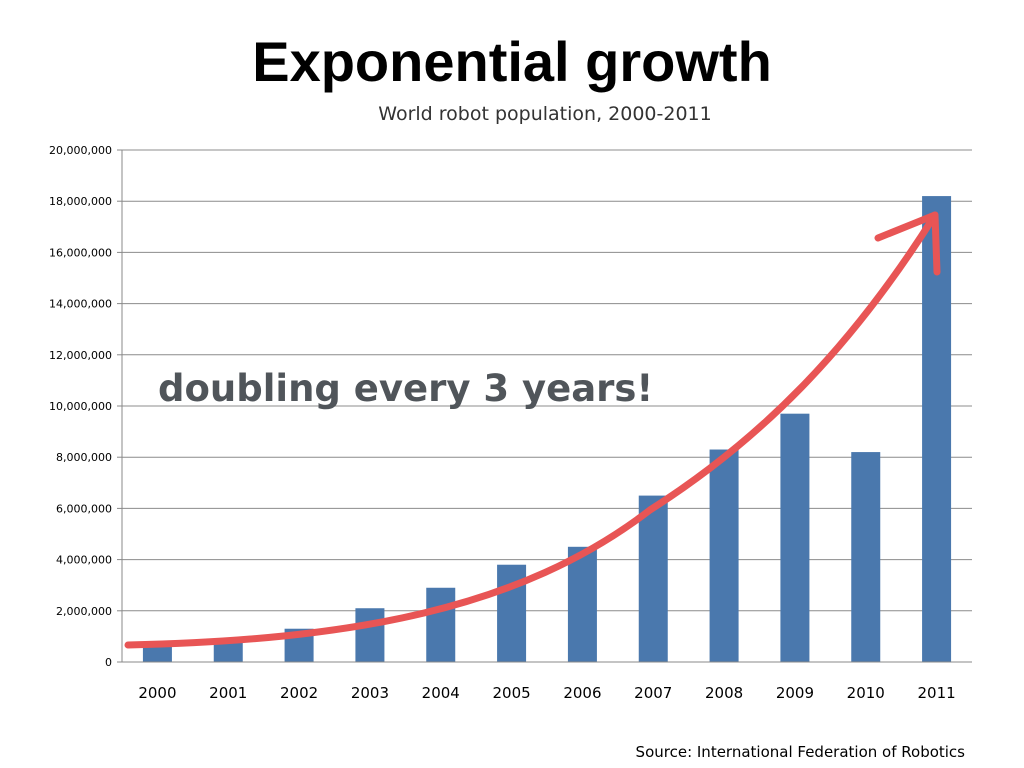 This screenshot has width=1024, height=768. What do you see at coordinates (724, 555) in the screenshot?
I see `bar-2008` at bounding box center [724, 555].